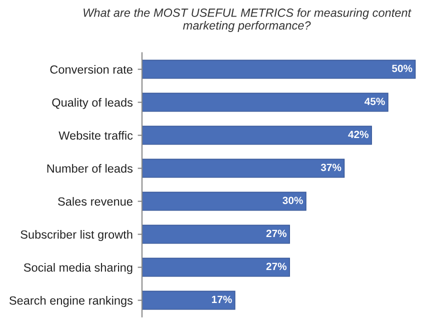  I want to click on data-label: 50%, so click(402, 68).